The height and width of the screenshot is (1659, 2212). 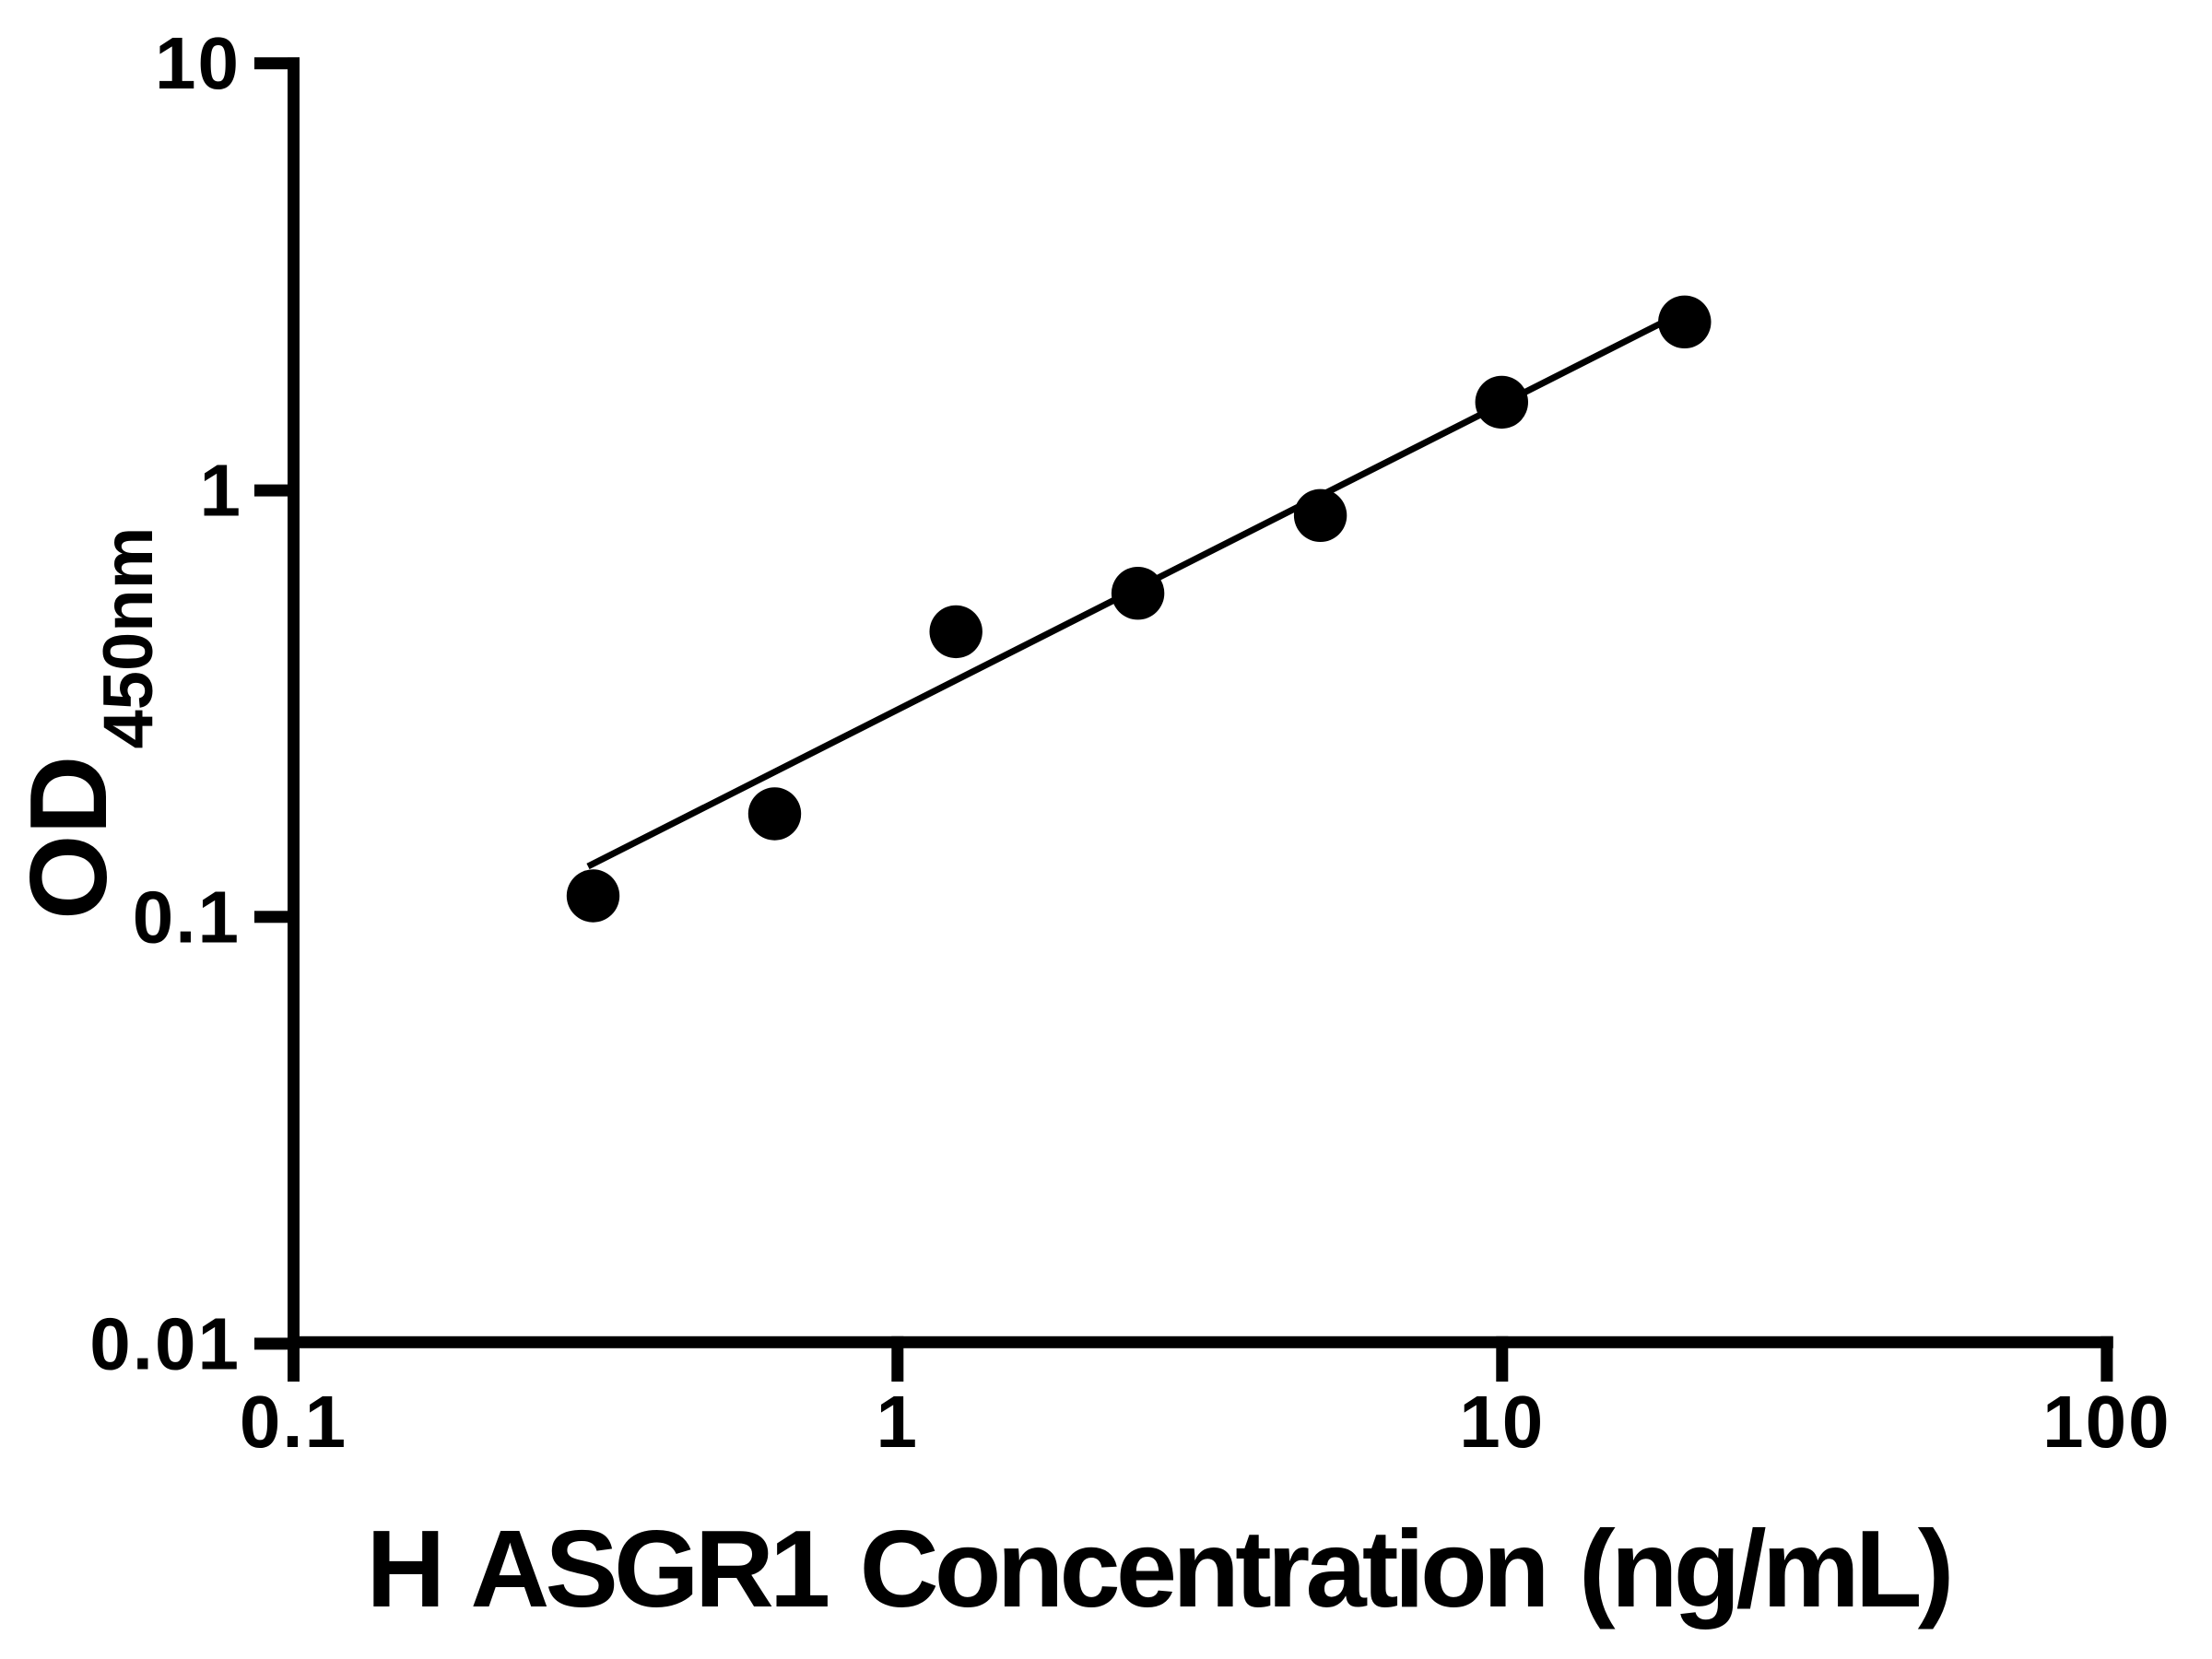 I want to click on svg-text: H ASGR1 Concentration (ng/mL), so click(x=1157, y=1569).